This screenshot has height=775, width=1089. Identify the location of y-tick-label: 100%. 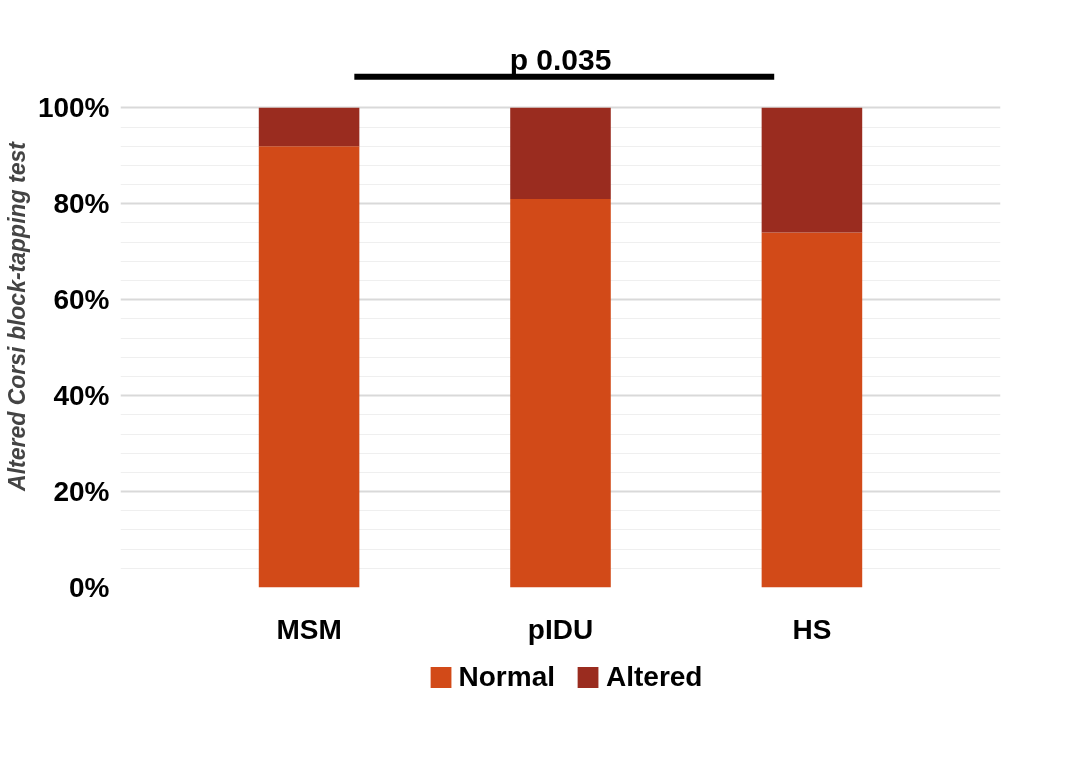
(73, 108).